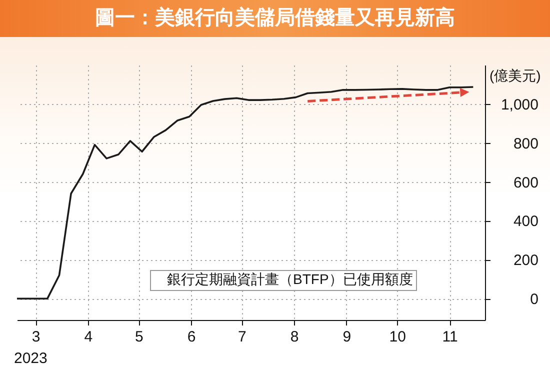  I want to click on y-tick-label: 200, so click(525, 261).